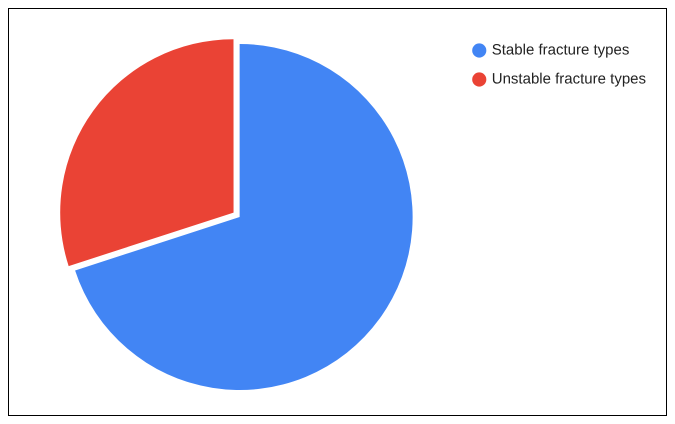 The height and width of the screenshot is (424, 675). What do you see at coordinates (561, 50) in the screenshot?
I see `legend-label: Stable fracture types` at bounding box center [561, 50].